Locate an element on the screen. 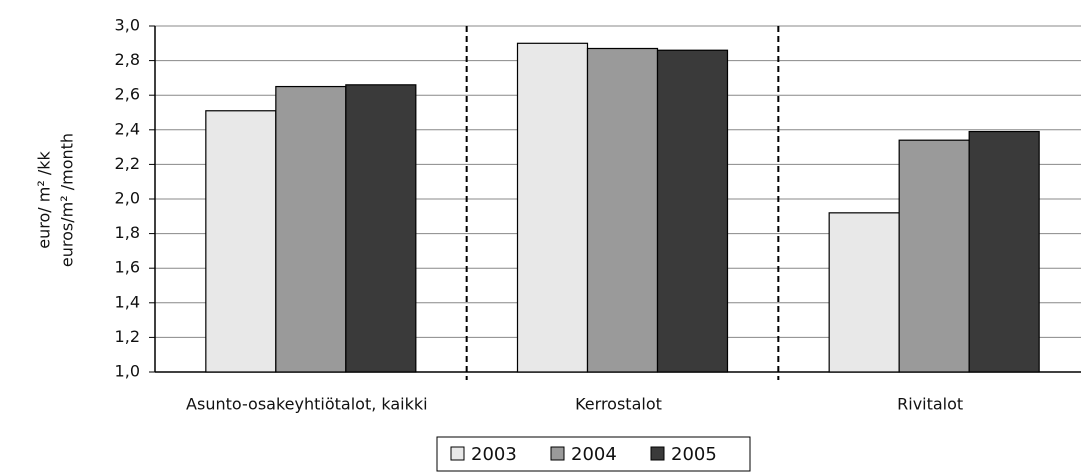 Image resolution: width=1081 pixels, height=475 pixels. y-tick-label: 2,4 is located at coordinates (127, 128).